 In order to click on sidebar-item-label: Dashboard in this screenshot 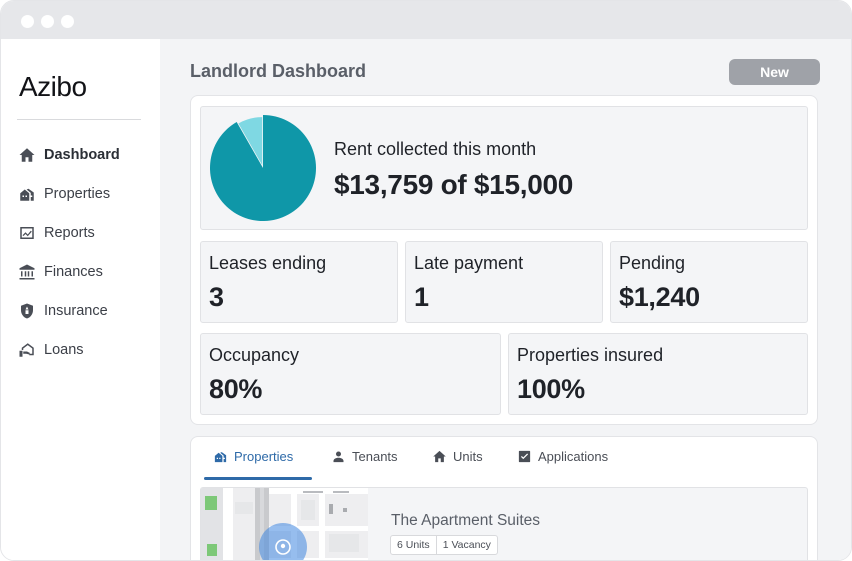, I will do `click(82, 154)`.